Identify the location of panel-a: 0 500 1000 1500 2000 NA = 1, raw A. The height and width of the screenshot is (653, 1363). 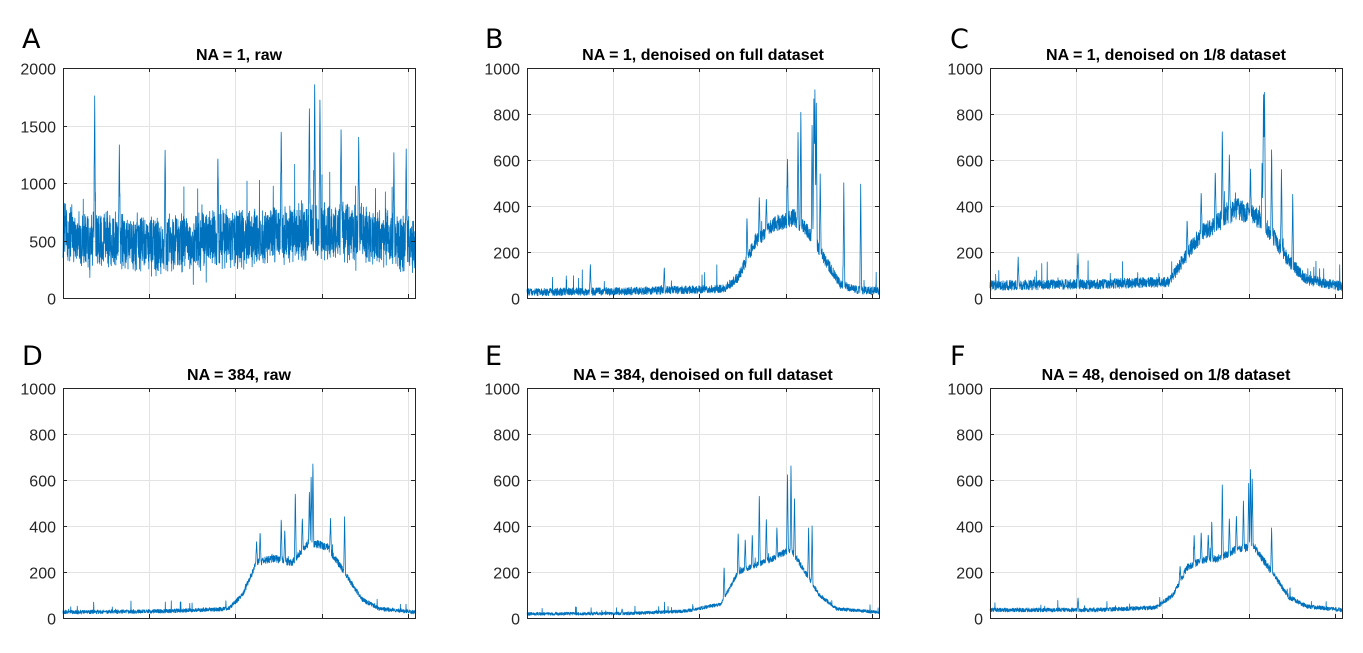
(218, 166).